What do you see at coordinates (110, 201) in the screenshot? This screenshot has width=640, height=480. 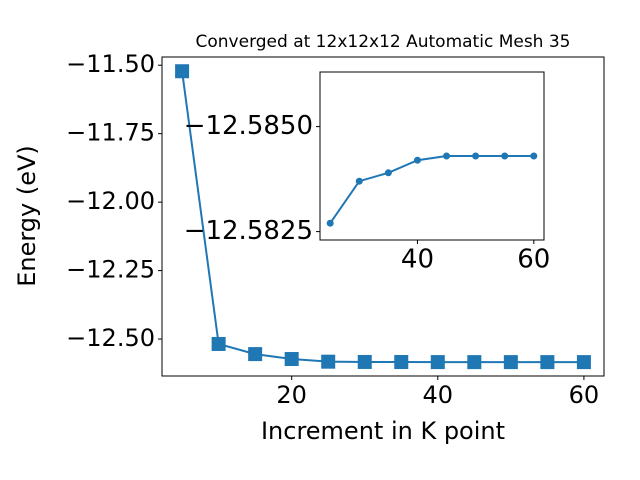 I see `y-tick-label: −12.00` at bounding box center [110, 201].